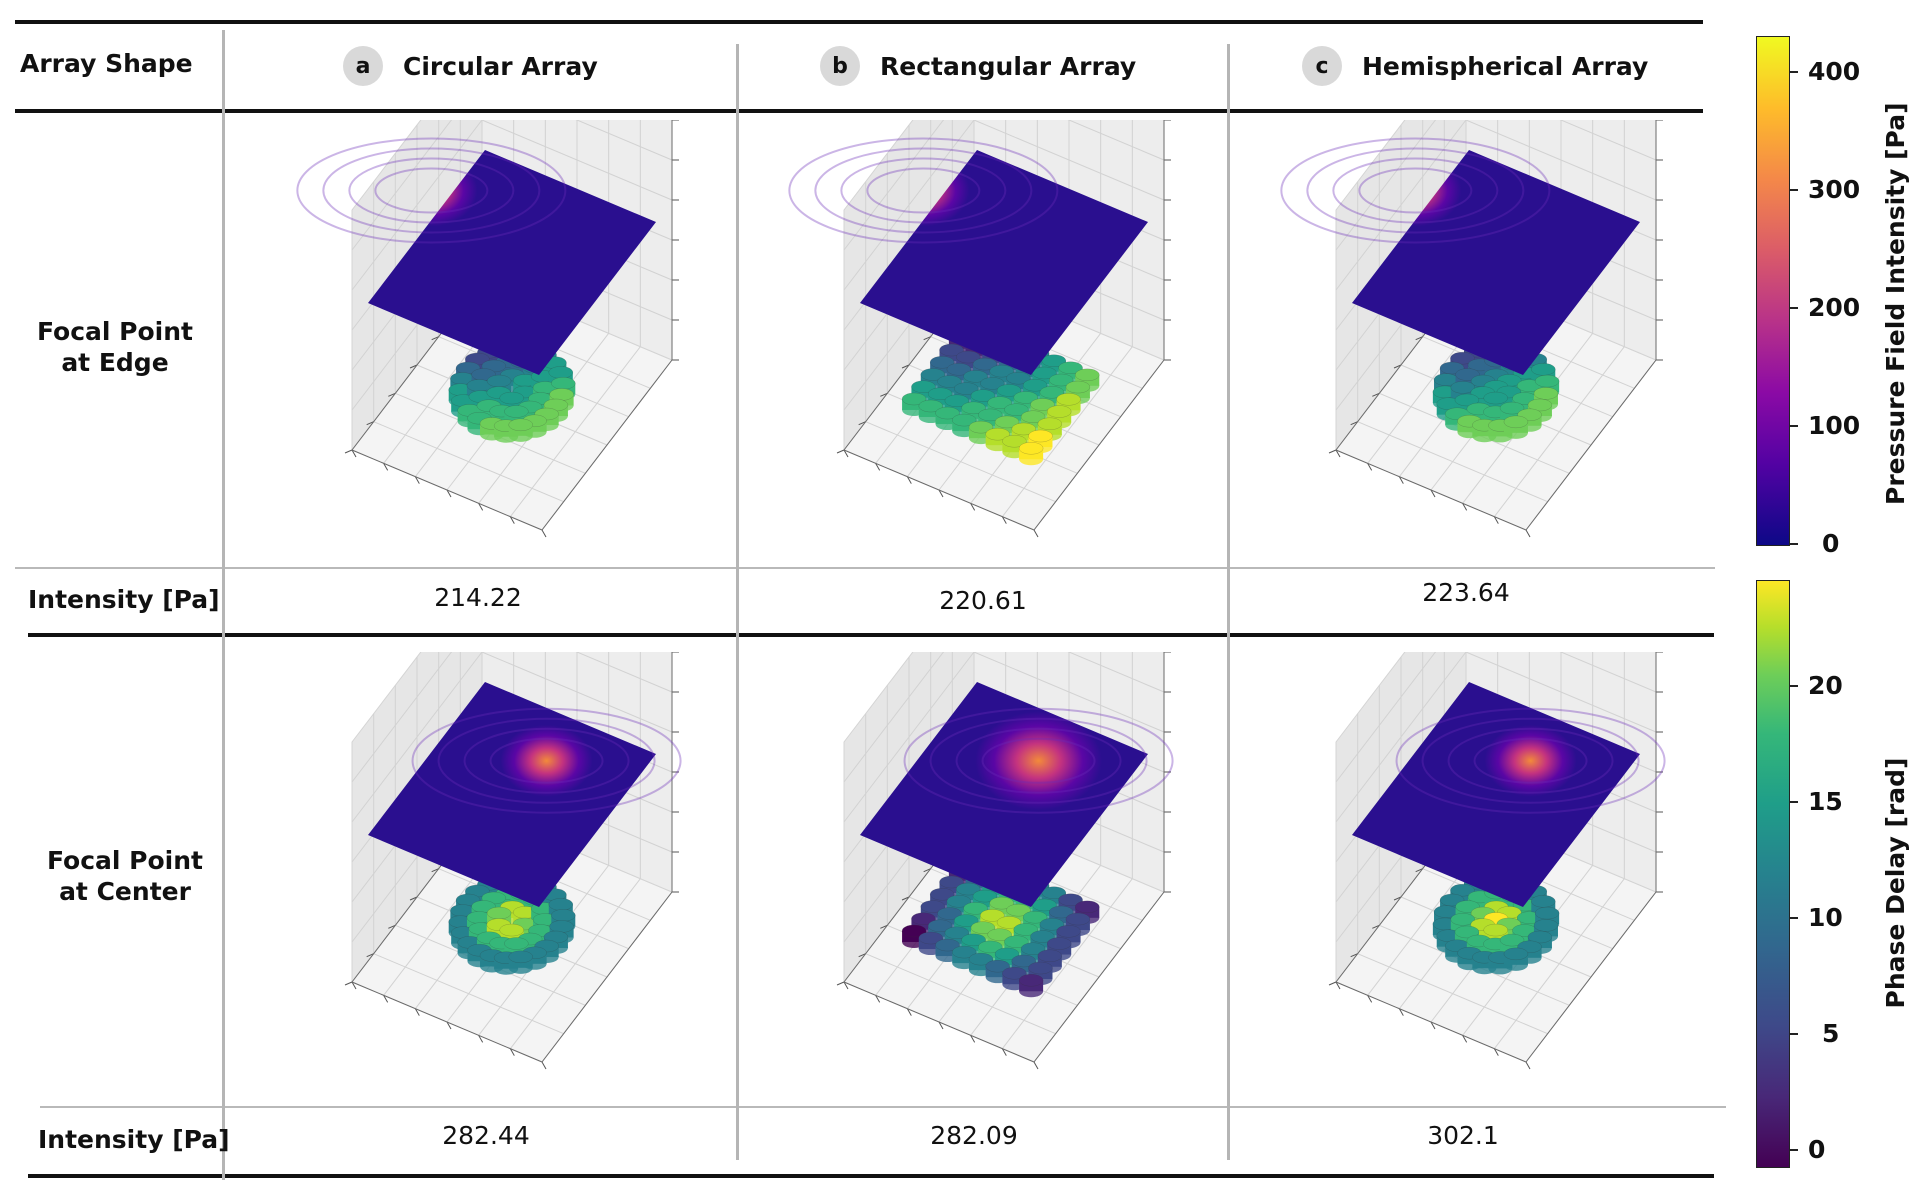 The image size is (1932, 1190). I want to click on intensity-value: 302.1, so click(1463, 1135).